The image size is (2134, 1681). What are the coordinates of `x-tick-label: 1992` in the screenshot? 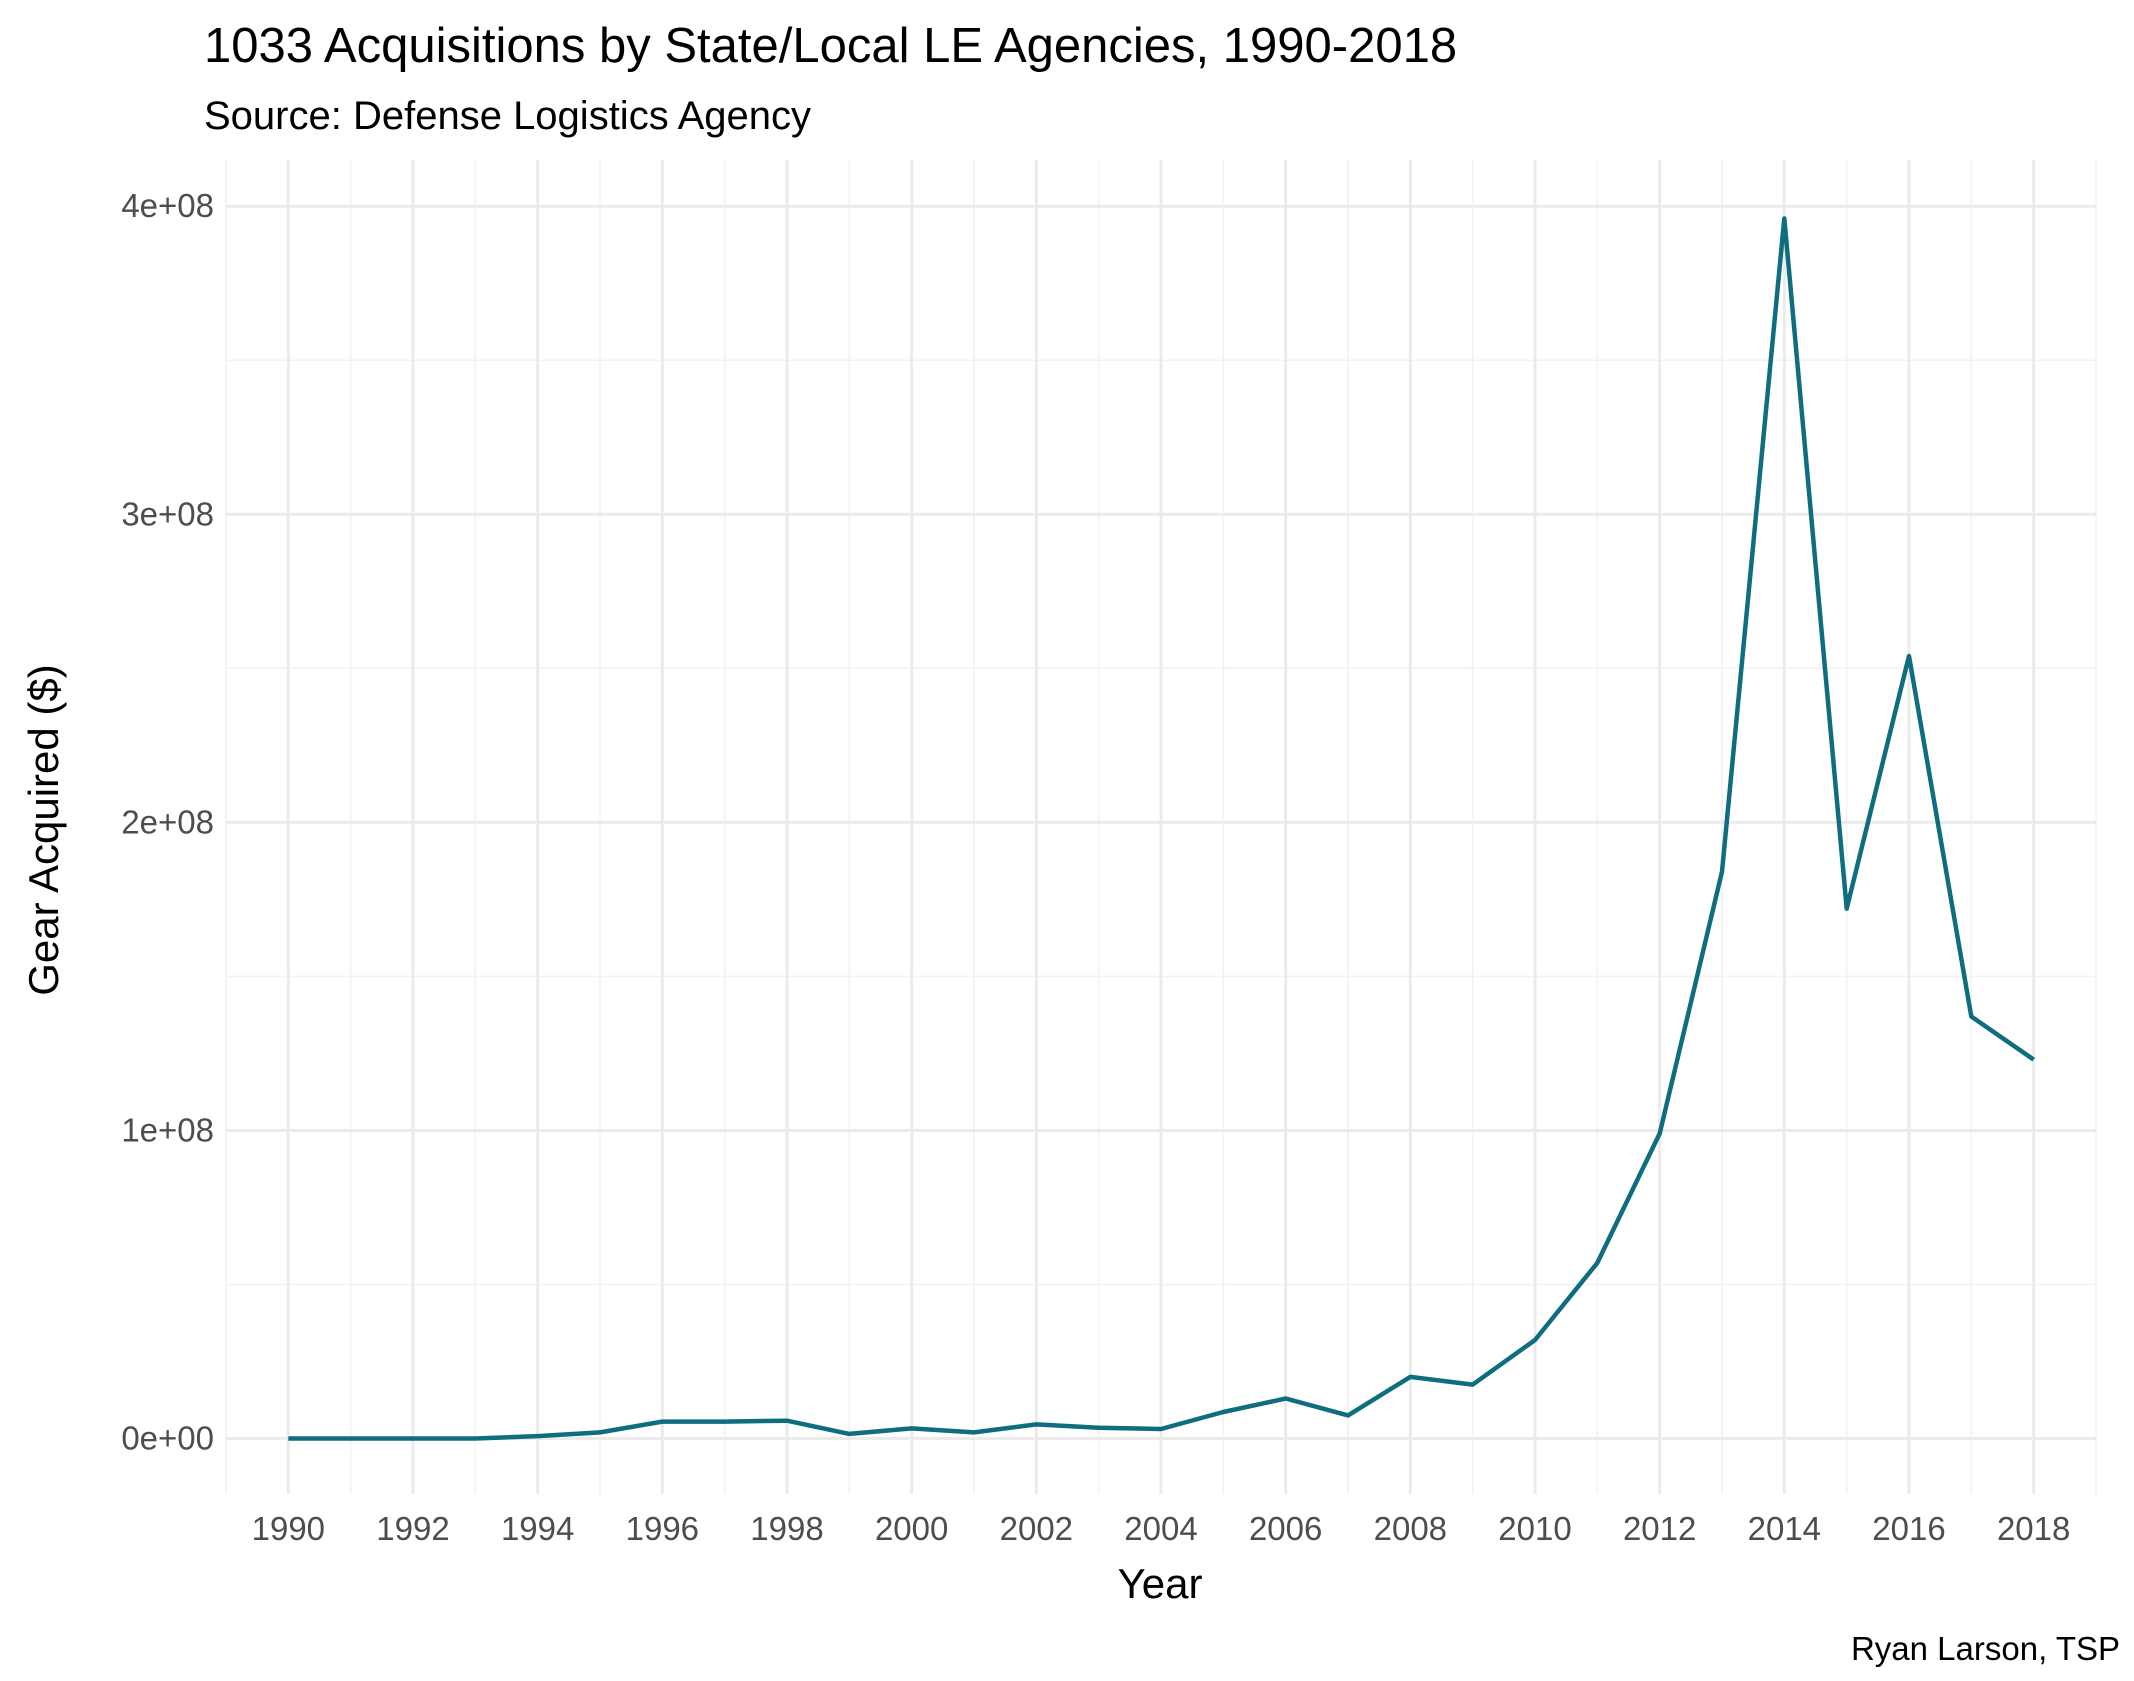 It's located at (412, 1528).